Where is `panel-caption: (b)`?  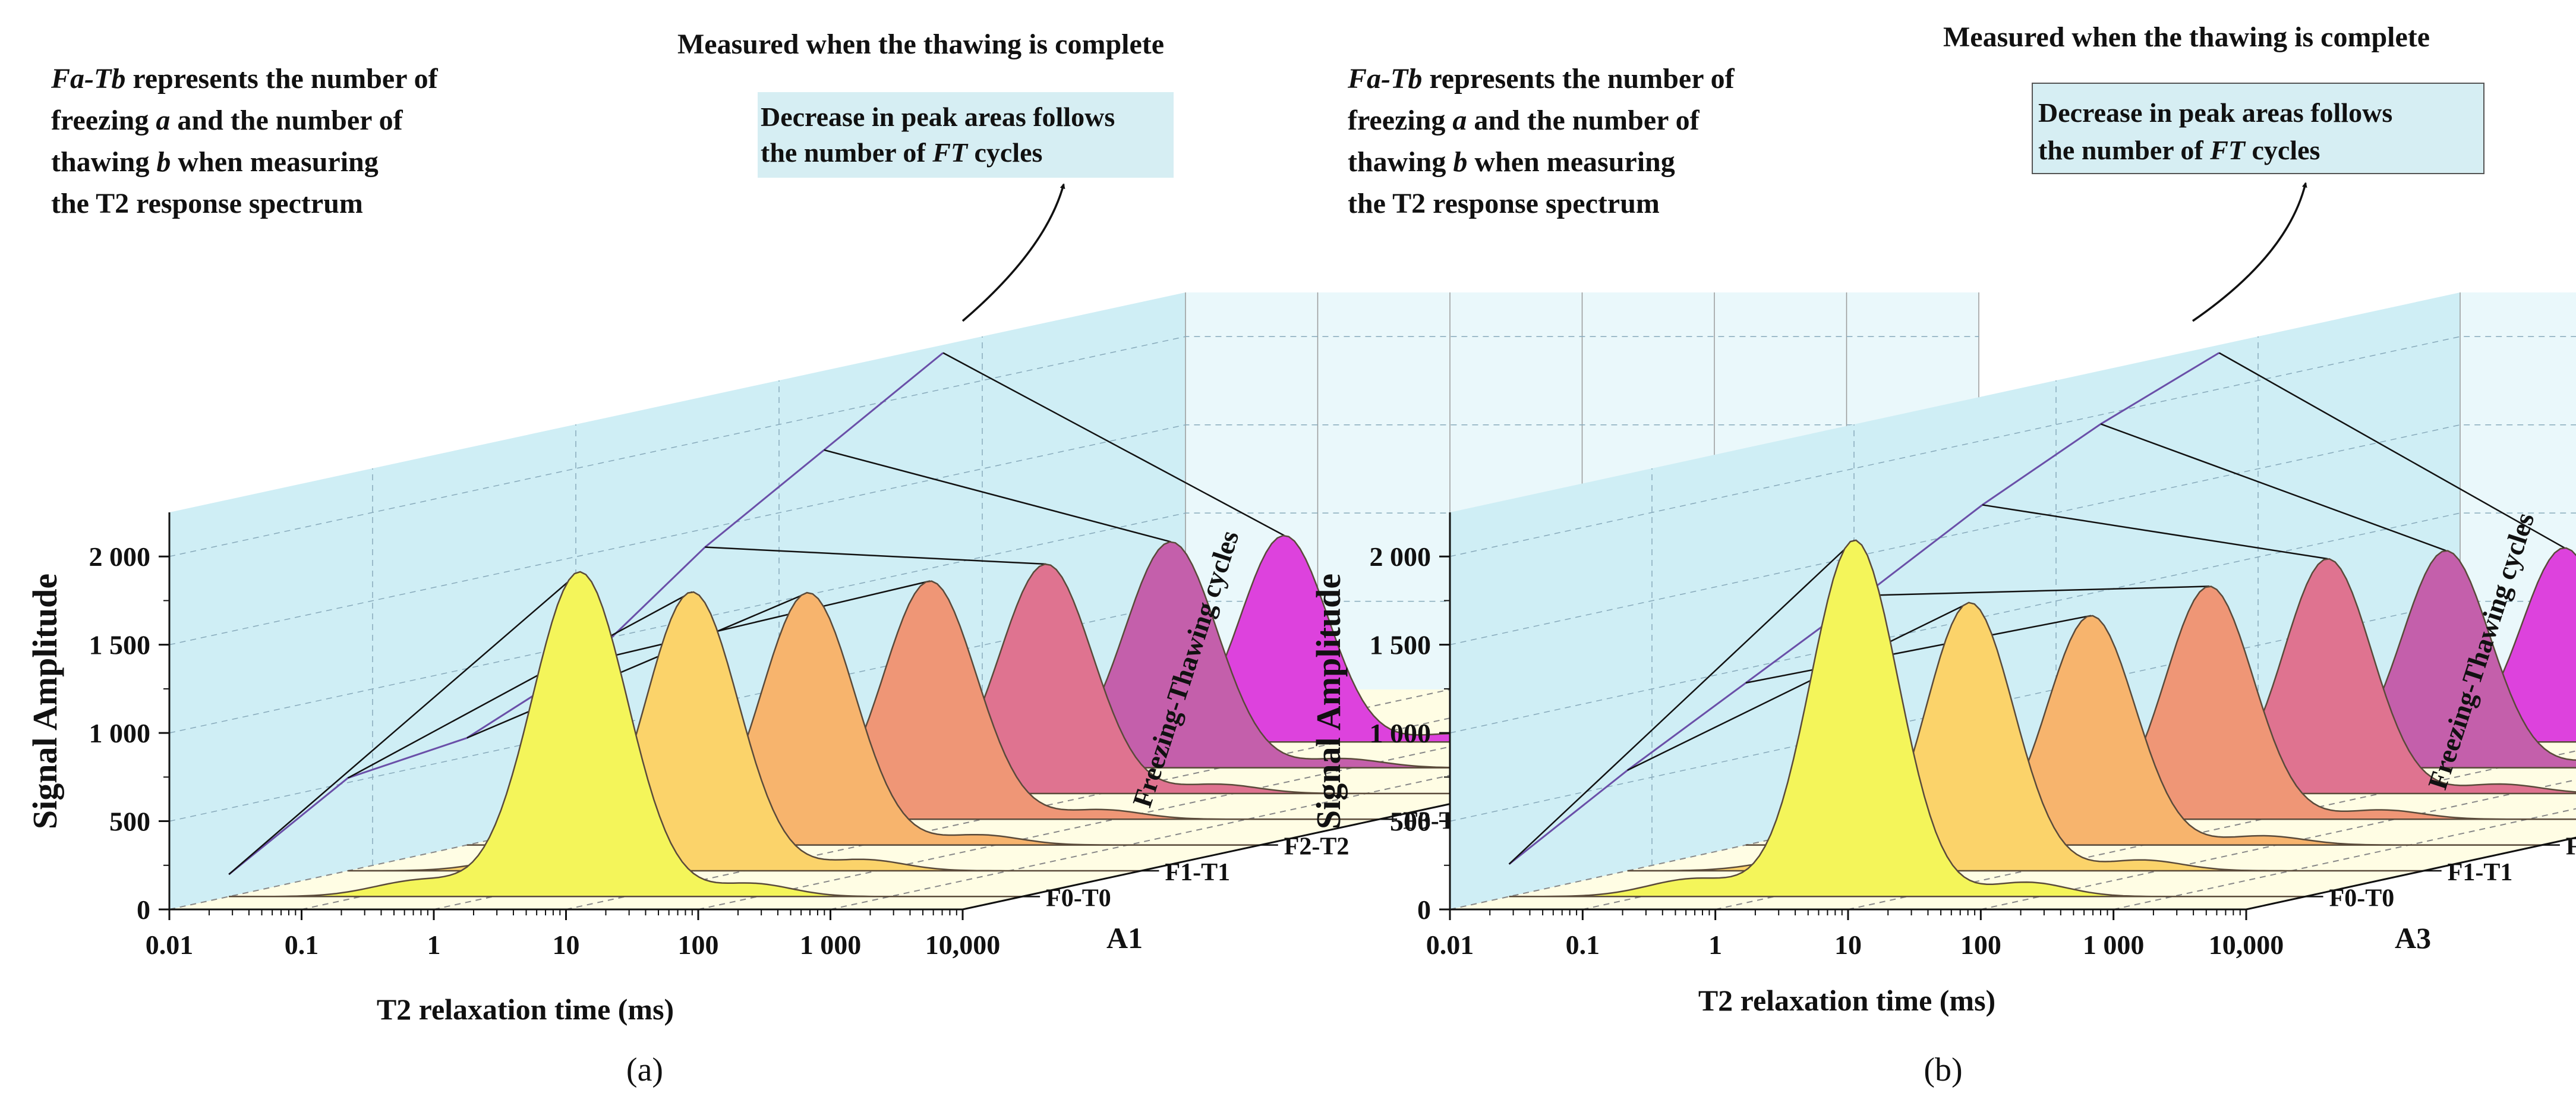
panel-caption: (b) is located at coordinates (1943, 1069).